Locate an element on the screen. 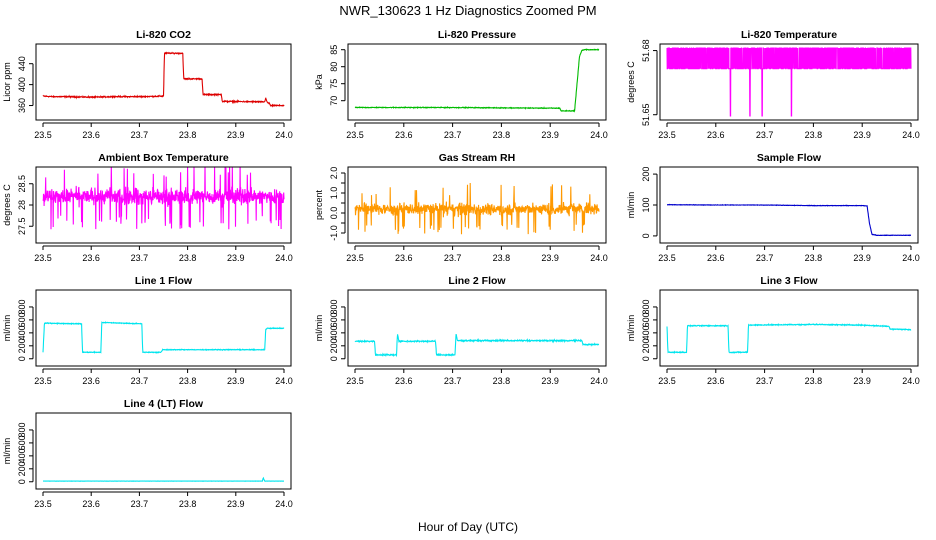 This screenshot has height=540, width=936. panel-title: Sample Flow is located at coordinates (789, 158).